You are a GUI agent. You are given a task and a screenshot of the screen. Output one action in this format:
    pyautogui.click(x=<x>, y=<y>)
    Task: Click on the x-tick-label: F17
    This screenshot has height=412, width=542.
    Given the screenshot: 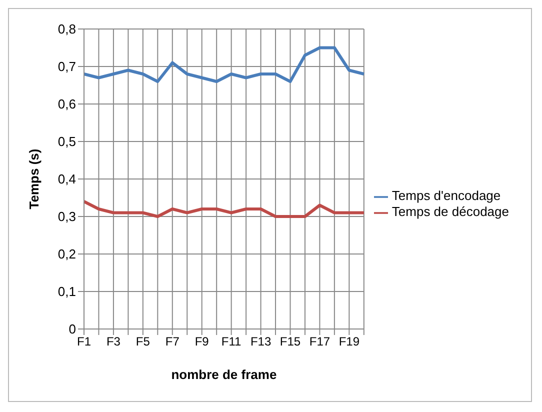 What is the action you would take?
    pyautogui.click(x=319, y=341)
    